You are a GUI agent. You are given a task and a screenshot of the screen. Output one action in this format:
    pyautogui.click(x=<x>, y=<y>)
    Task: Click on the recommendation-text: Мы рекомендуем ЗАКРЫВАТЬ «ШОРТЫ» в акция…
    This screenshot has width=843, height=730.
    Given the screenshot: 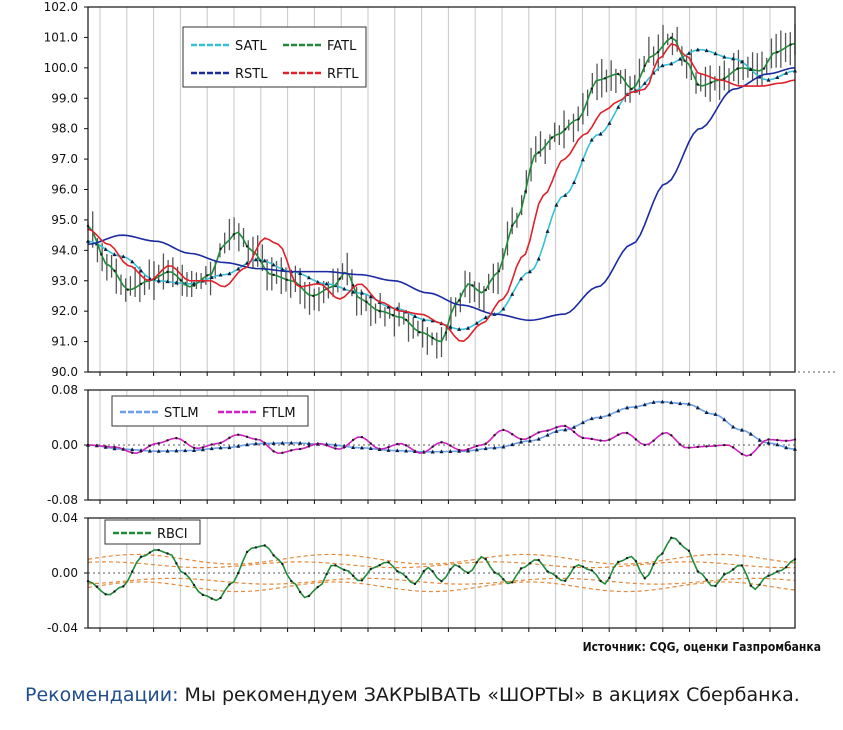 What is the action you would take?
    pyautogui.click(x=489, y=695)
    